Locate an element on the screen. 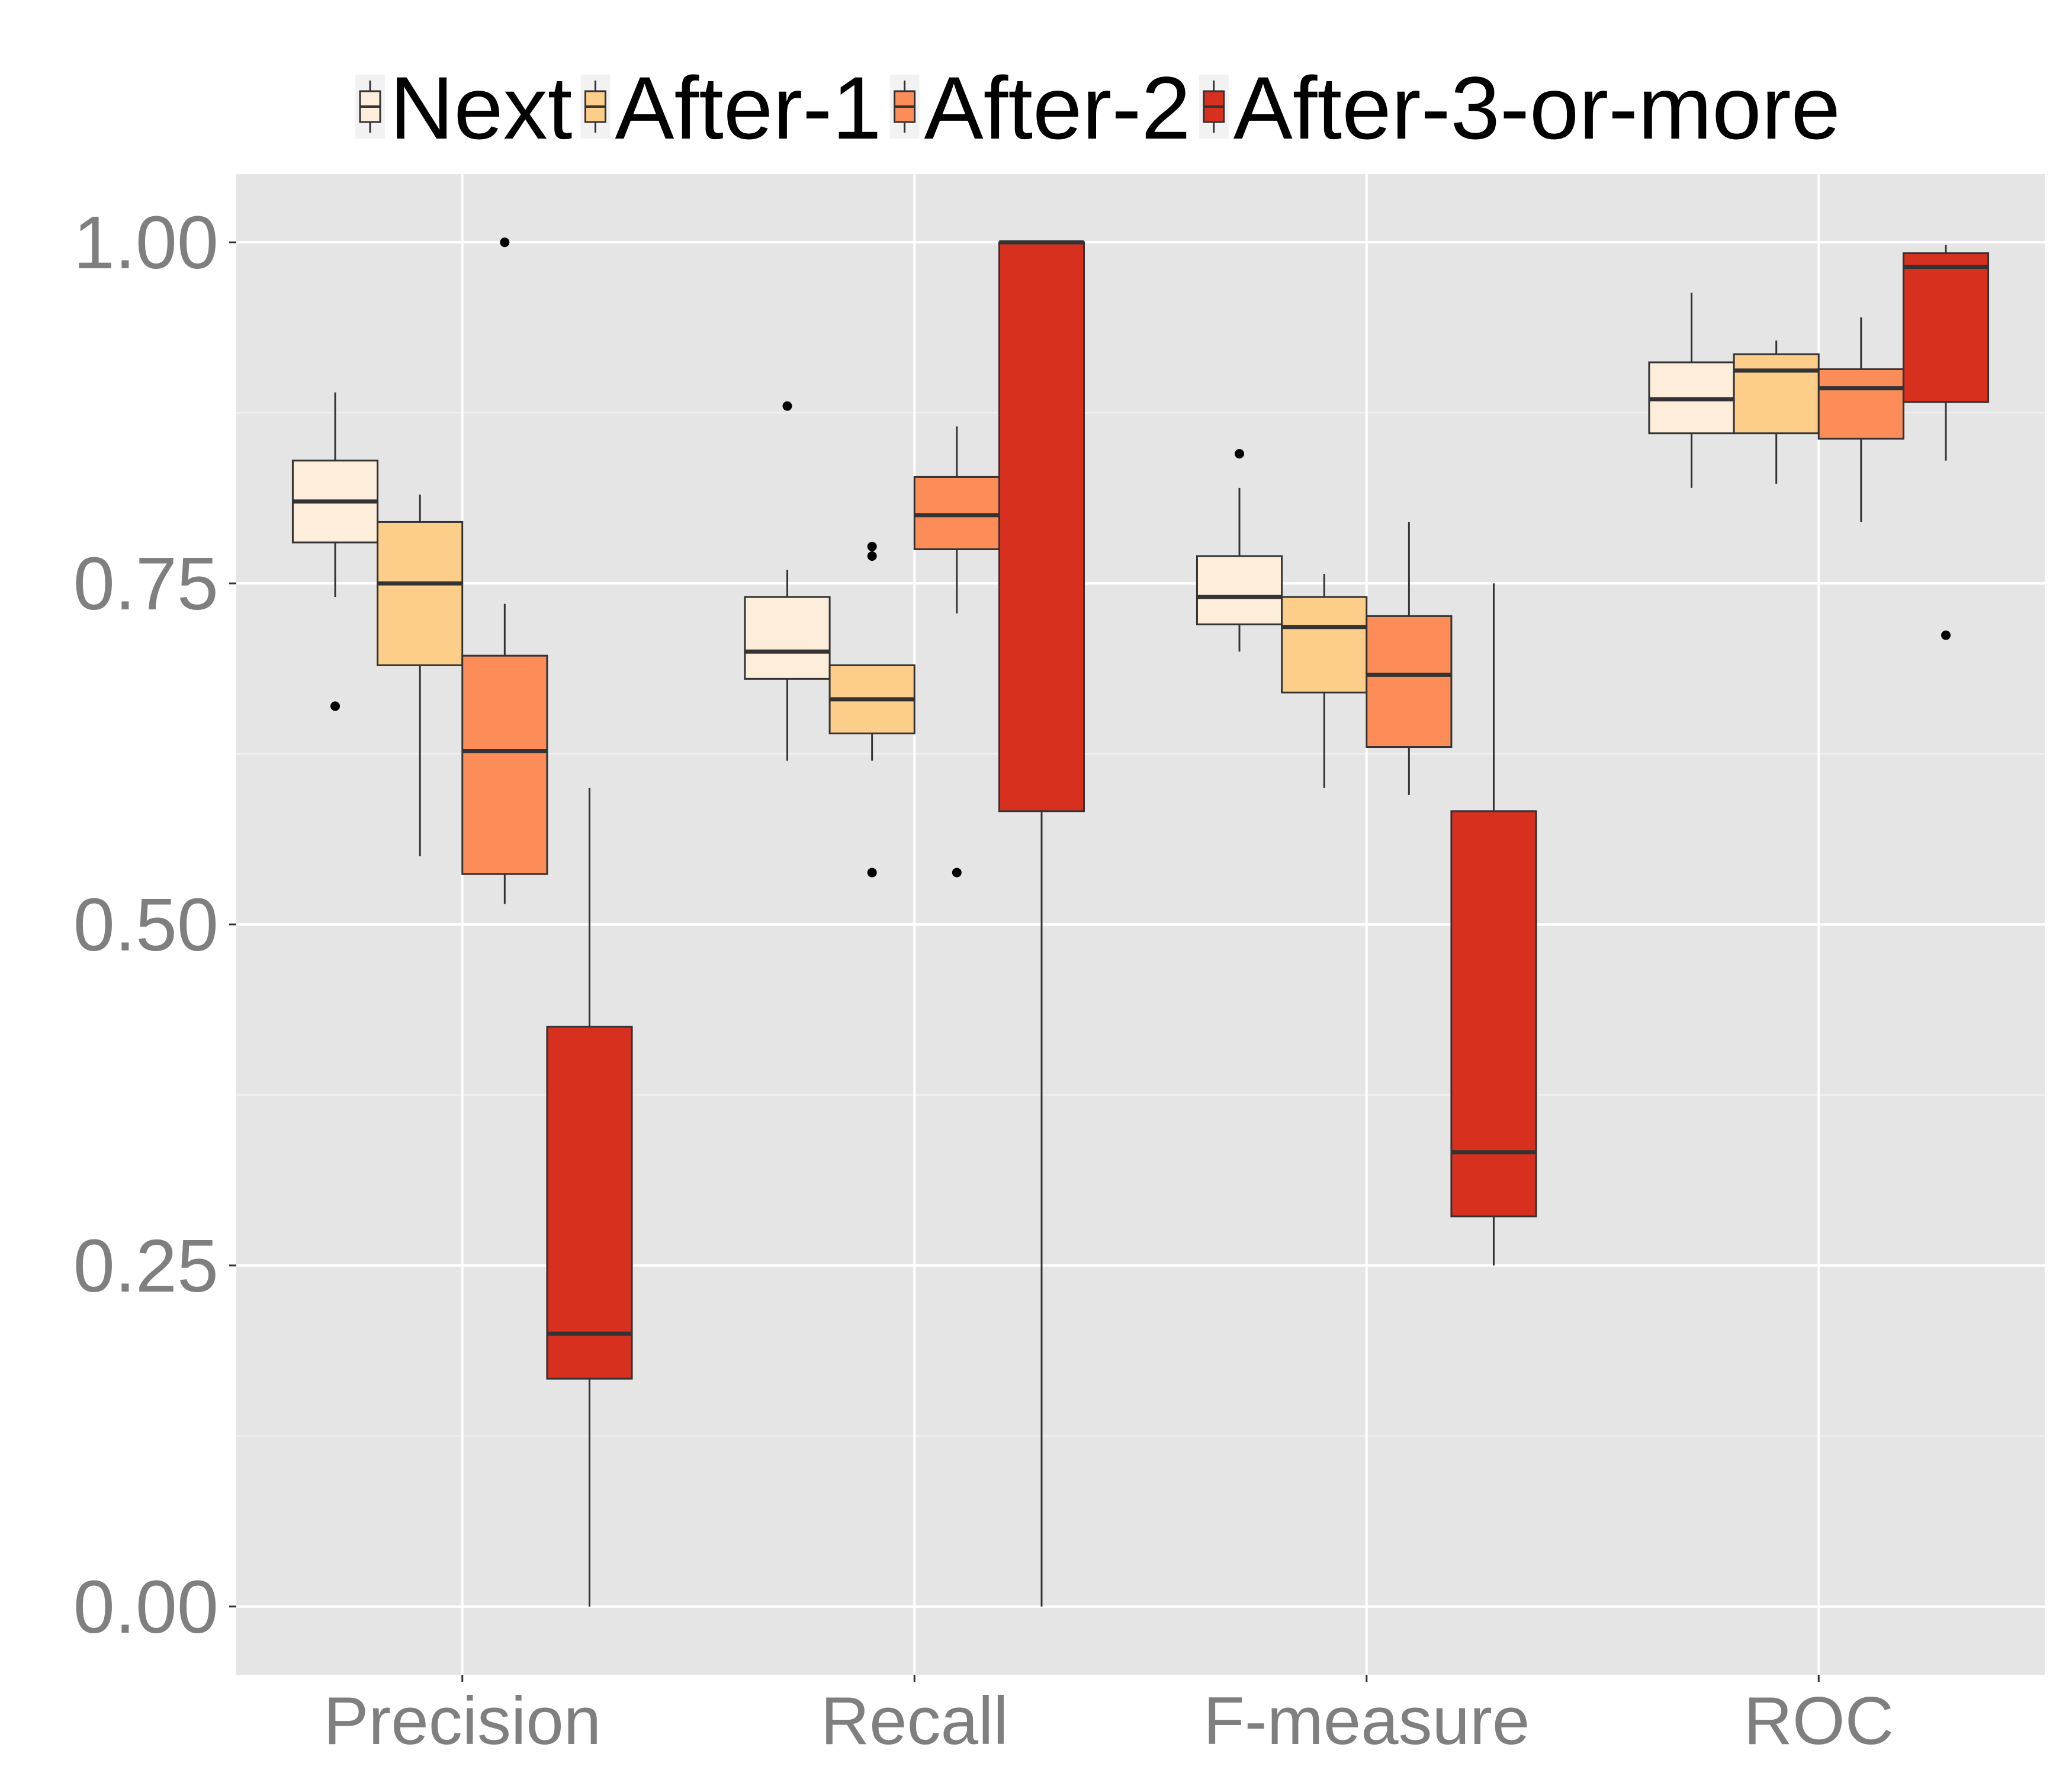  legend-item: Next is located at coordinates (464, 108).